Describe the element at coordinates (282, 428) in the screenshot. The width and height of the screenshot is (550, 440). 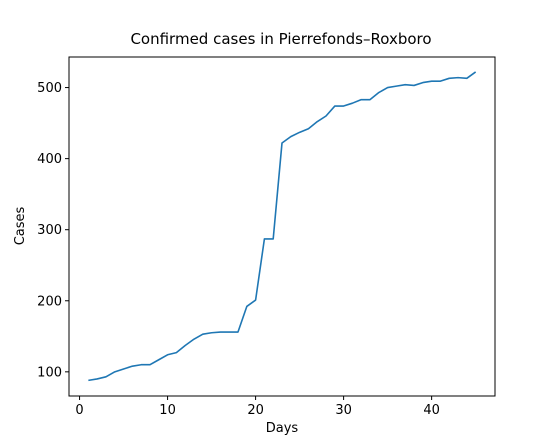
I see `x-axis-label: Days` at that location.